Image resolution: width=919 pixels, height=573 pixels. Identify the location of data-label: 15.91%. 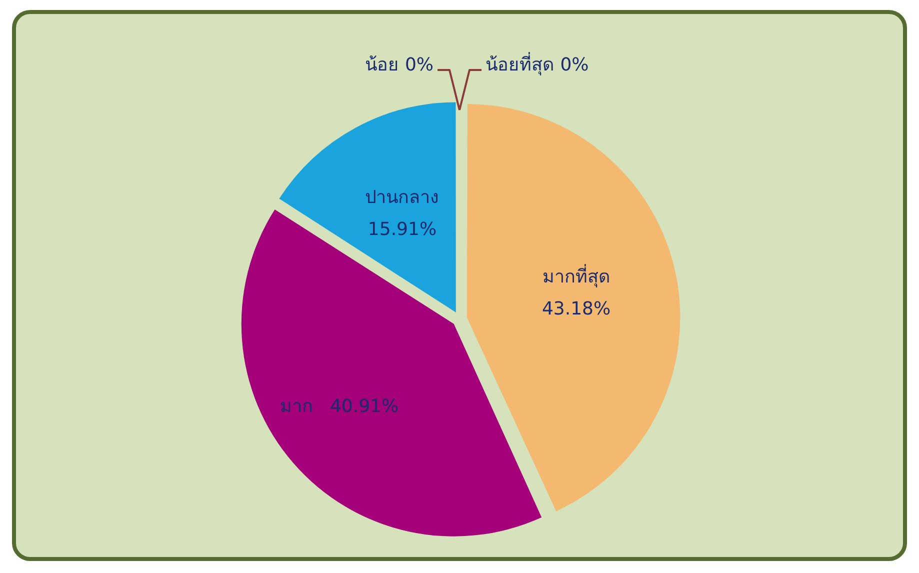
(402, 229).